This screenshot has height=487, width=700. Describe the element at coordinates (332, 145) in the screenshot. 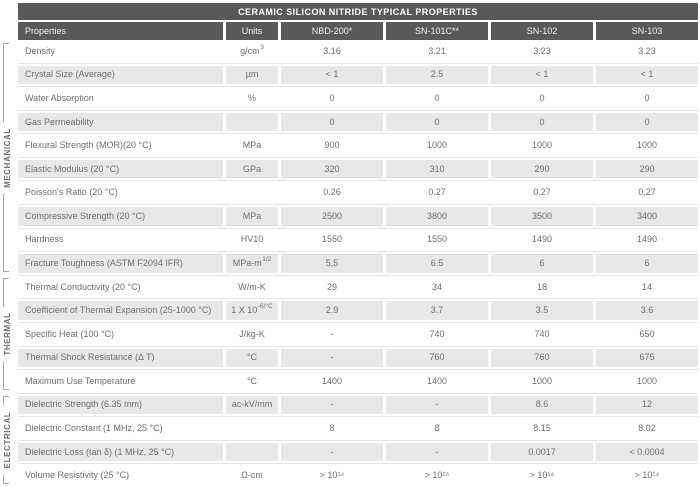

I see `material-value: 900` at that location.